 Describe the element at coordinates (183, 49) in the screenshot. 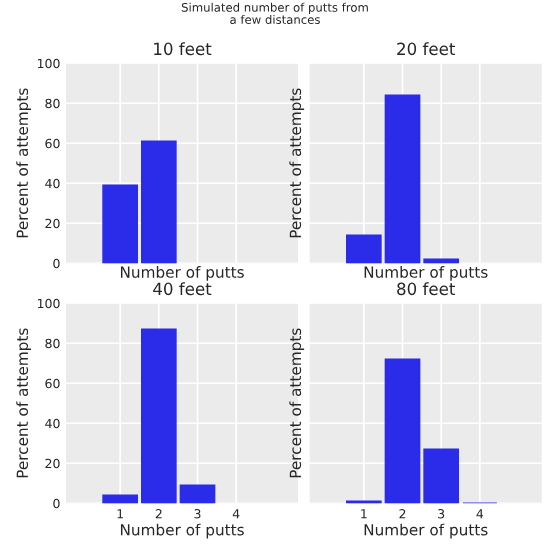

I see `chart-title: 10 feet` at that location.